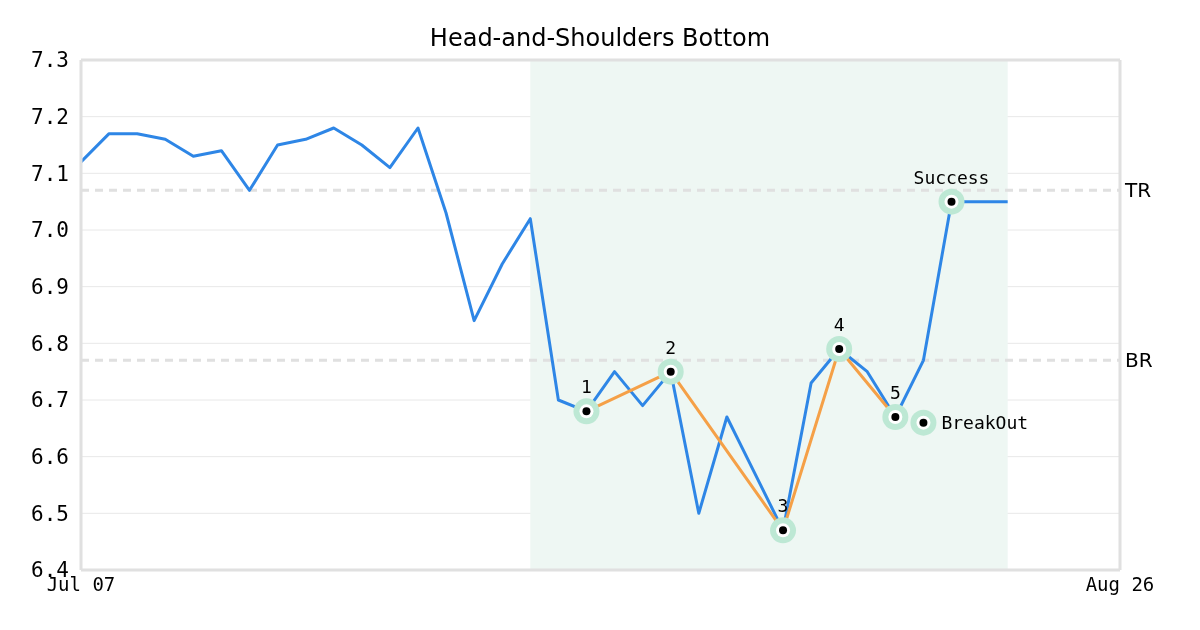 This screenshot has width=1200, height=630. Describe the element at coordinates (783, 506) in the screenshot. I see `annotation: 3` at that location.